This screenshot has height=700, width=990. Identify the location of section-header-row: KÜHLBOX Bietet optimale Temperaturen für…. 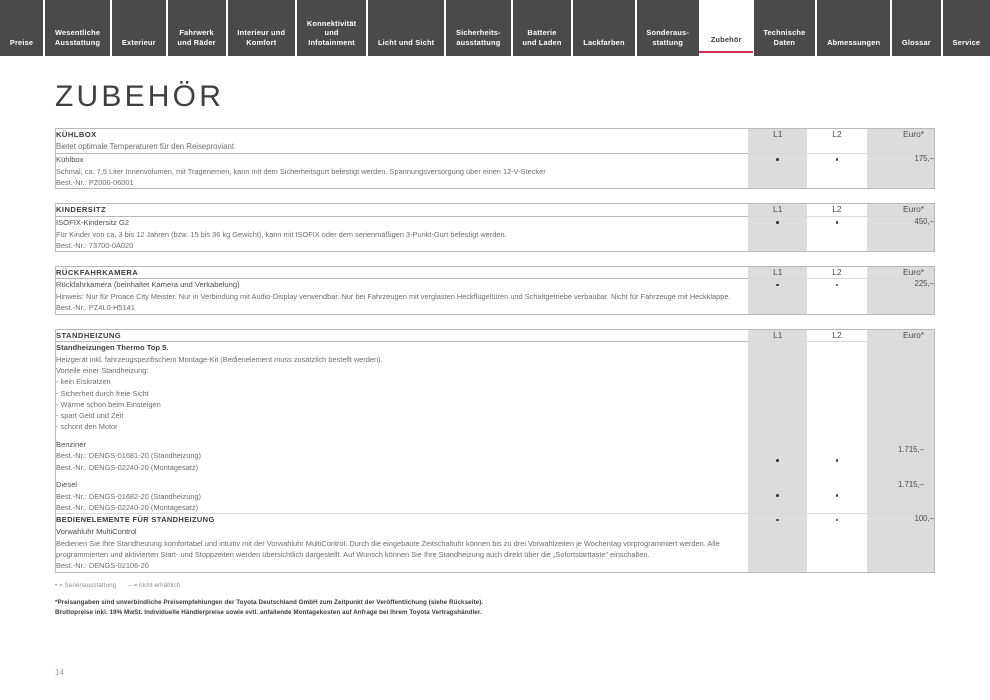
(495, 141).